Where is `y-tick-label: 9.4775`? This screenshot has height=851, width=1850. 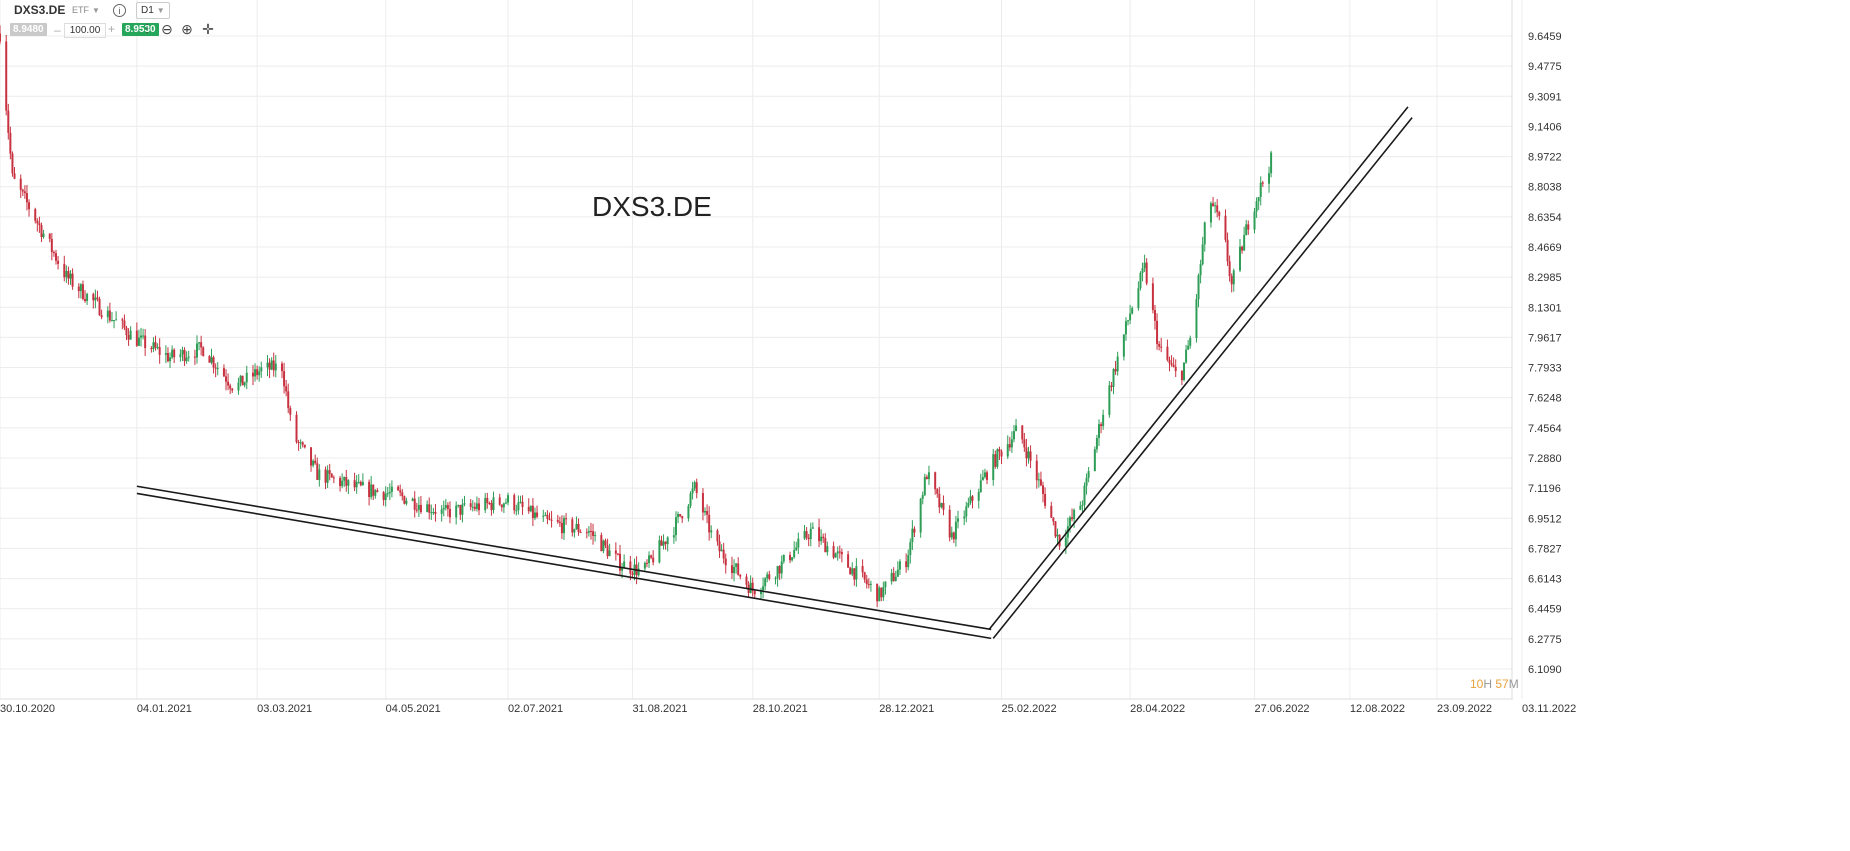
y-tick-label: 9.4775 is located at coordinates (1545, 67).